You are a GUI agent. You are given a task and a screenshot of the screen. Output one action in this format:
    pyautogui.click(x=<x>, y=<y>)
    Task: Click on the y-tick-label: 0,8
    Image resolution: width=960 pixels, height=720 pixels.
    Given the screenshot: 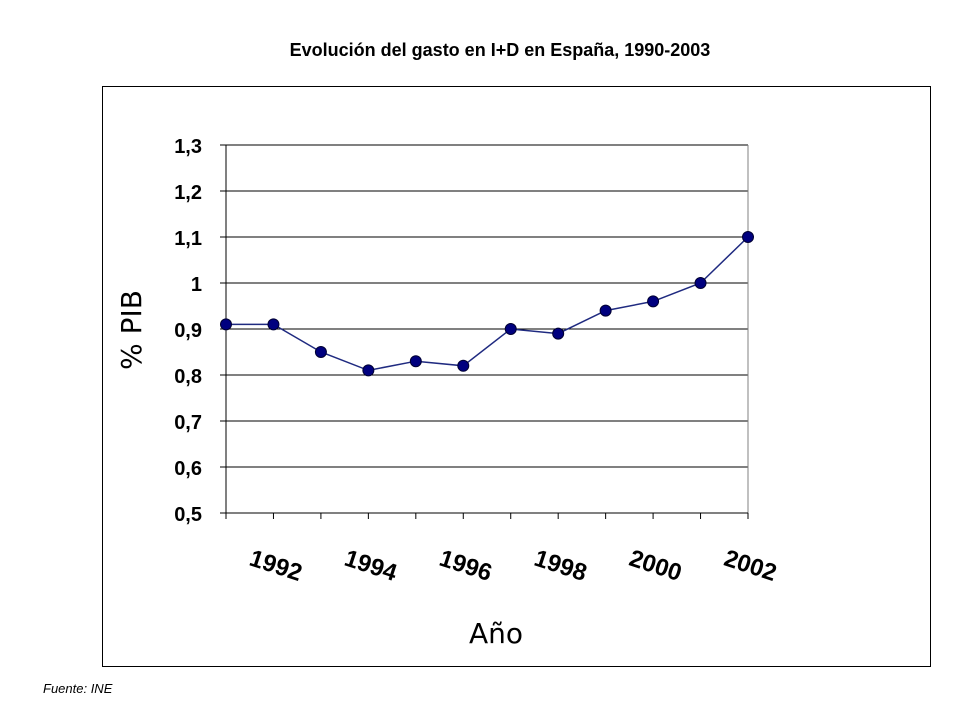 What is the action you would take?
    pyautogui.click(x=188, y=377)
    